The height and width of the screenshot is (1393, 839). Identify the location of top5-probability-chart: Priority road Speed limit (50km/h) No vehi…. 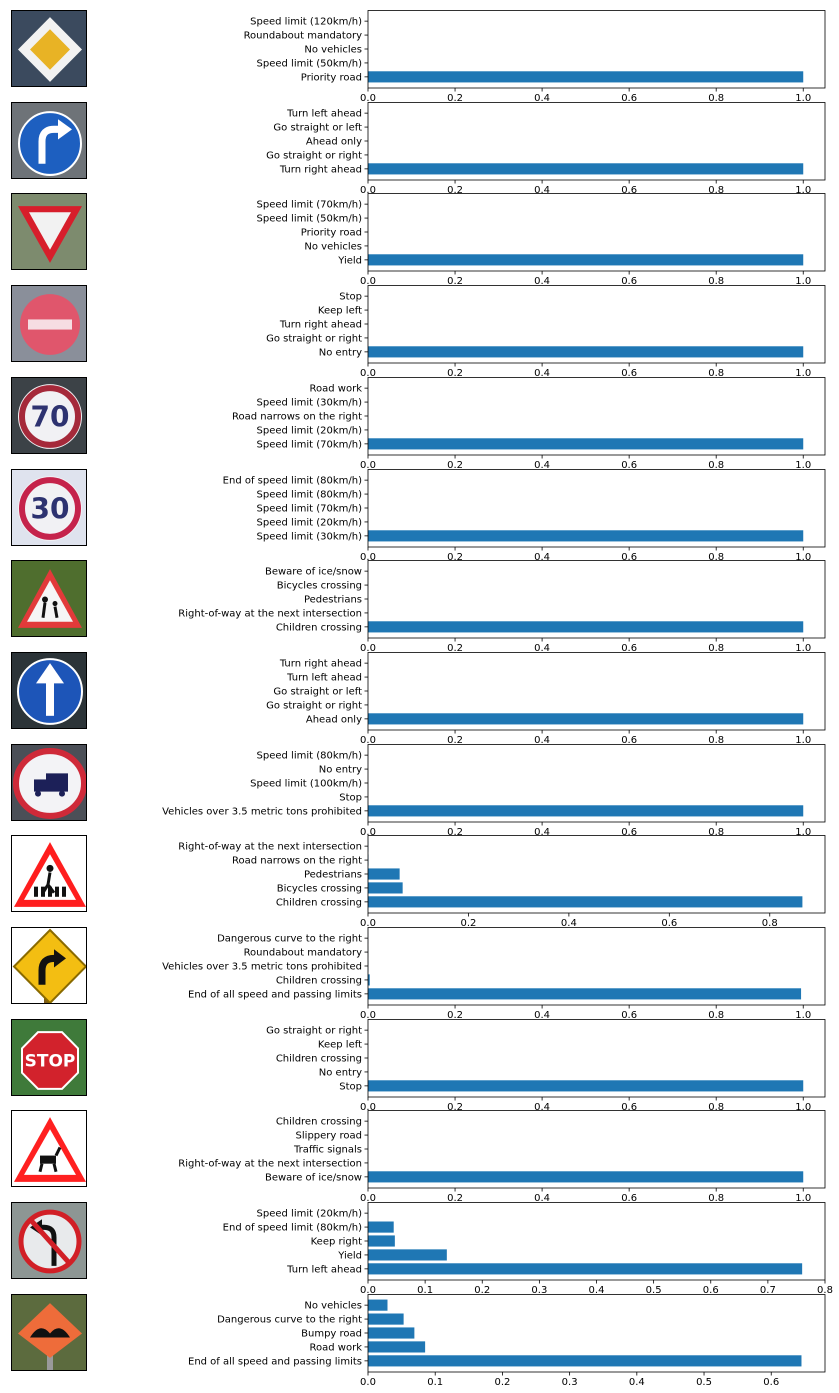
(535, 56).